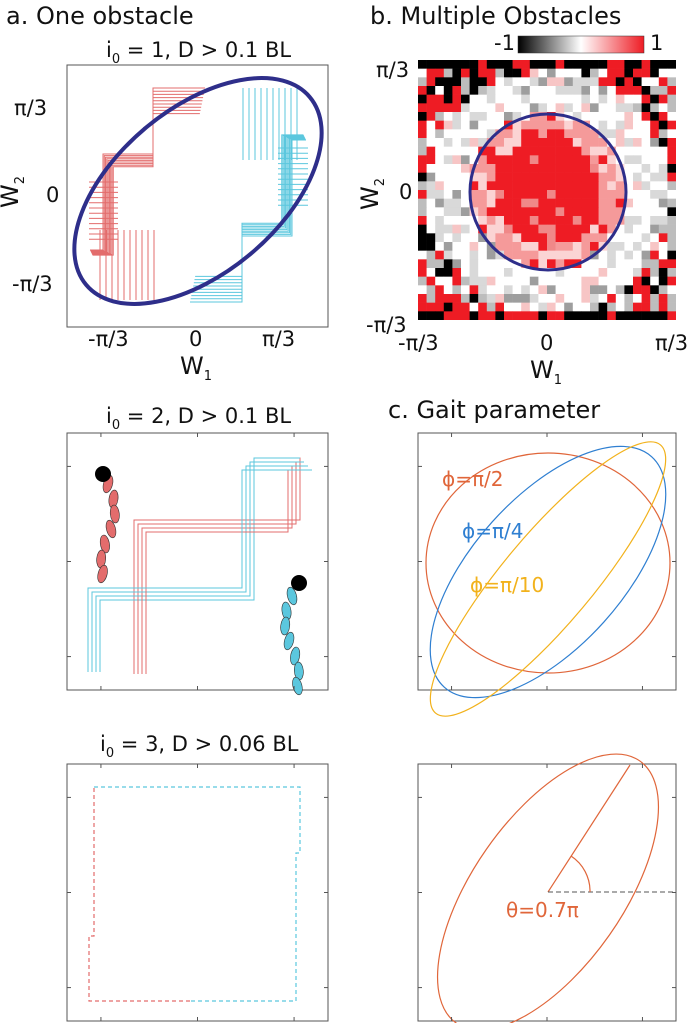 This screenshot has width=694, height=1023. Describe the element at coordinates (295, 656) in the screenshot. I see `cyan-snake-segment` at that location.